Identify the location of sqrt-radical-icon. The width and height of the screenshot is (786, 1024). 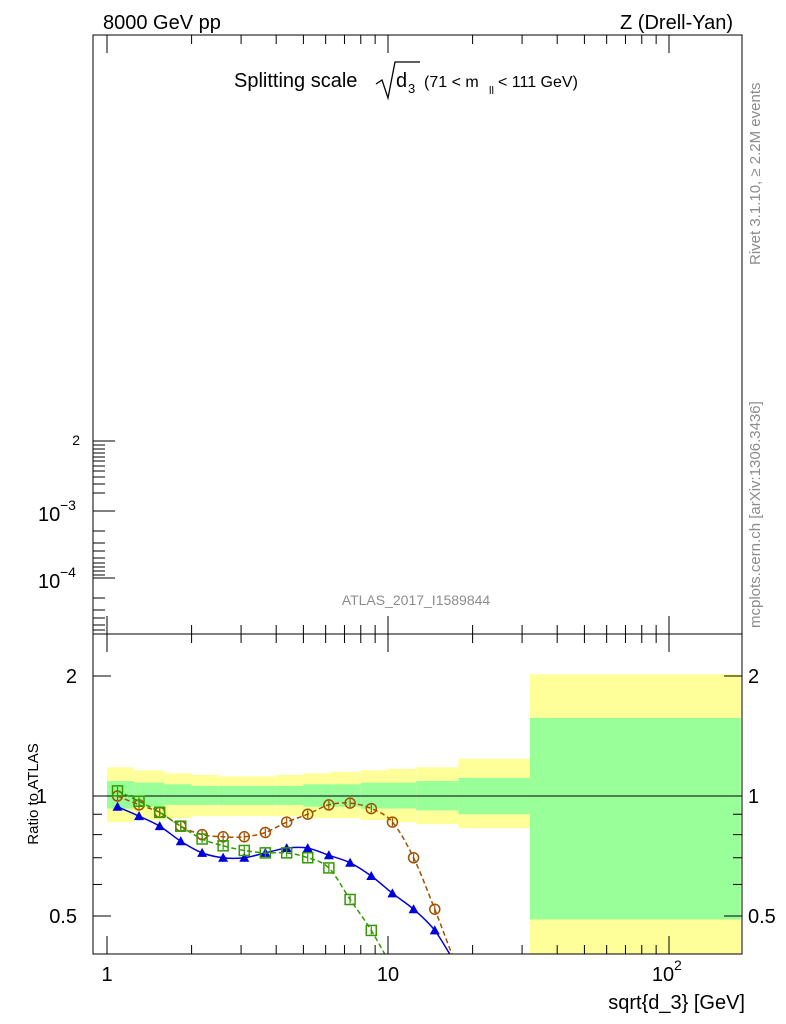
(397, 81).